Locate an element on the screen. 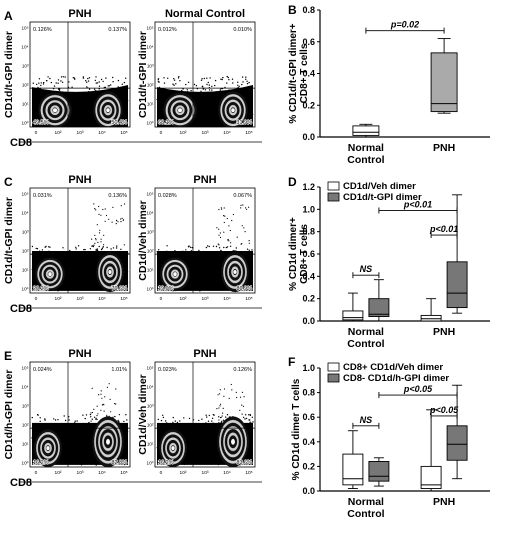  x-tick-label: 10⁵ is located at coordinates (123, 473).